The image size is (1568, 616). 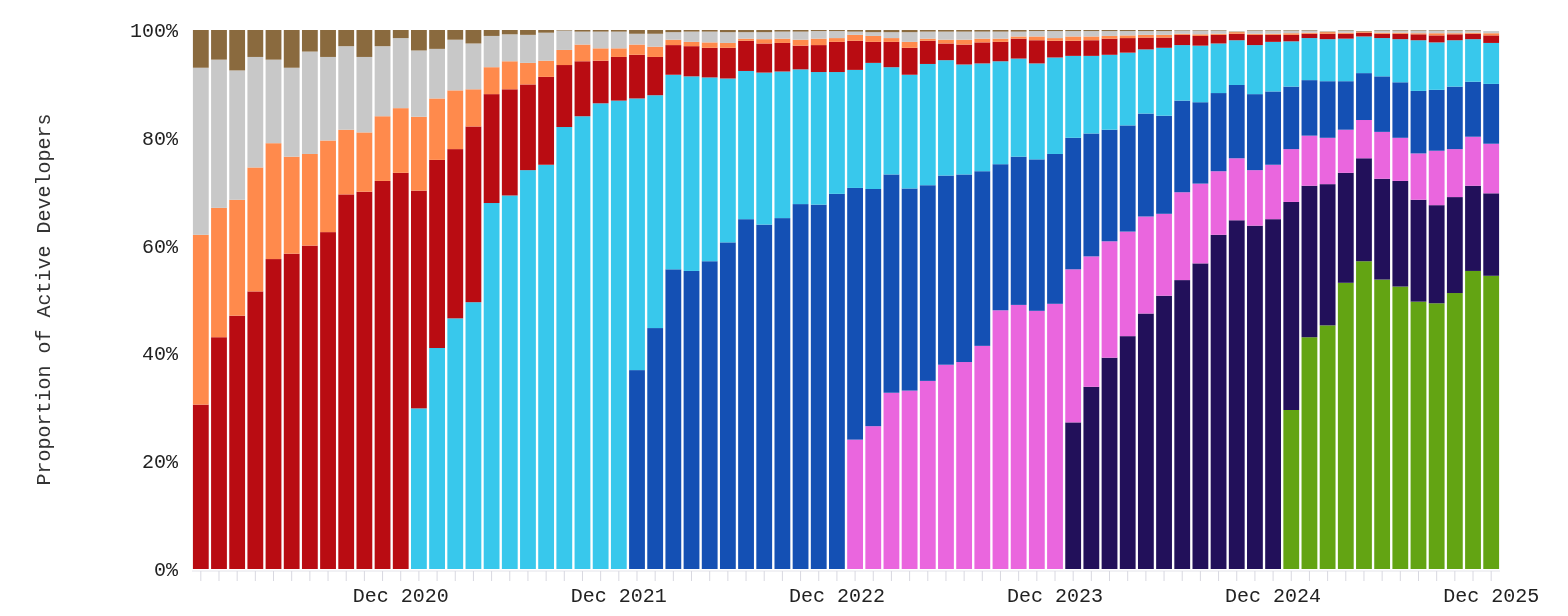 I want to click on y-tick-label: 20%, so click(x=160, y=463).